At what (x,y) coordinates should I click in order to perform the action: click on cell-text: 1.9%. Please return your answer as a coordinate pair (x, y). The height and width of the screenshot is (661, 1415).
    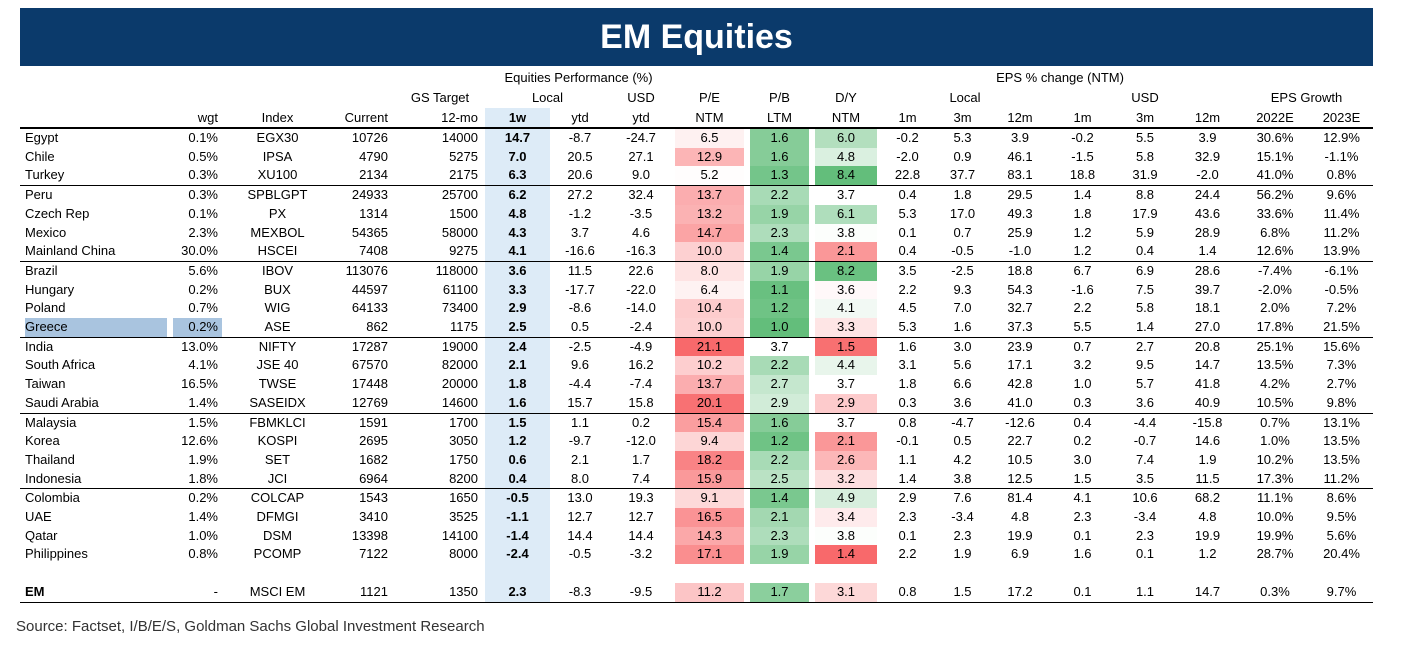
    Looking at the image, I should click on (203, 459).